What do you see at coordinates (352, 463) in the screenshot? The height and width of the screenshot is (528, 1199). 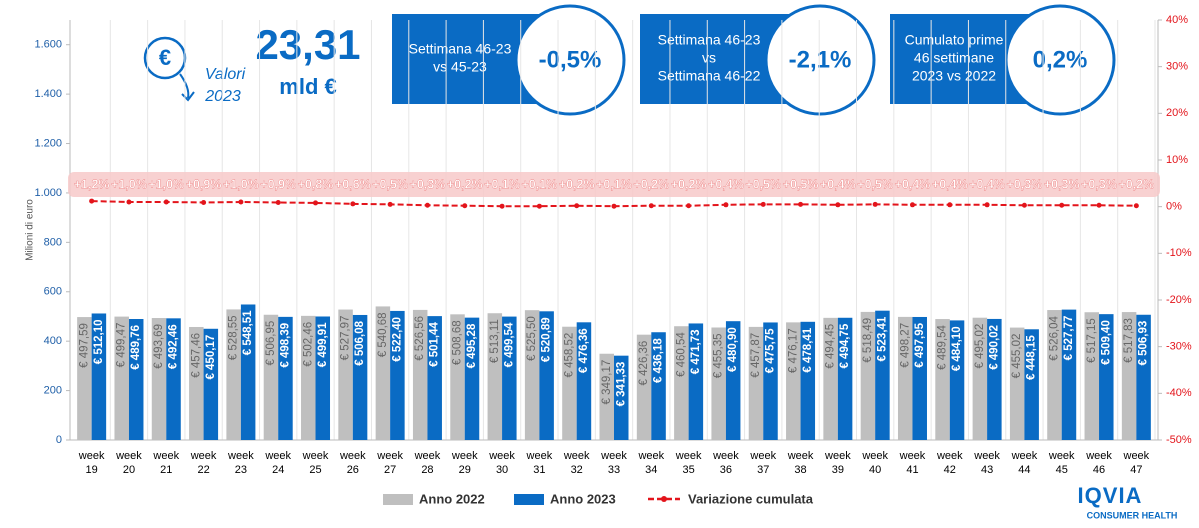 I see `x-tick-label: week 26` at bounding box center [352, 463].